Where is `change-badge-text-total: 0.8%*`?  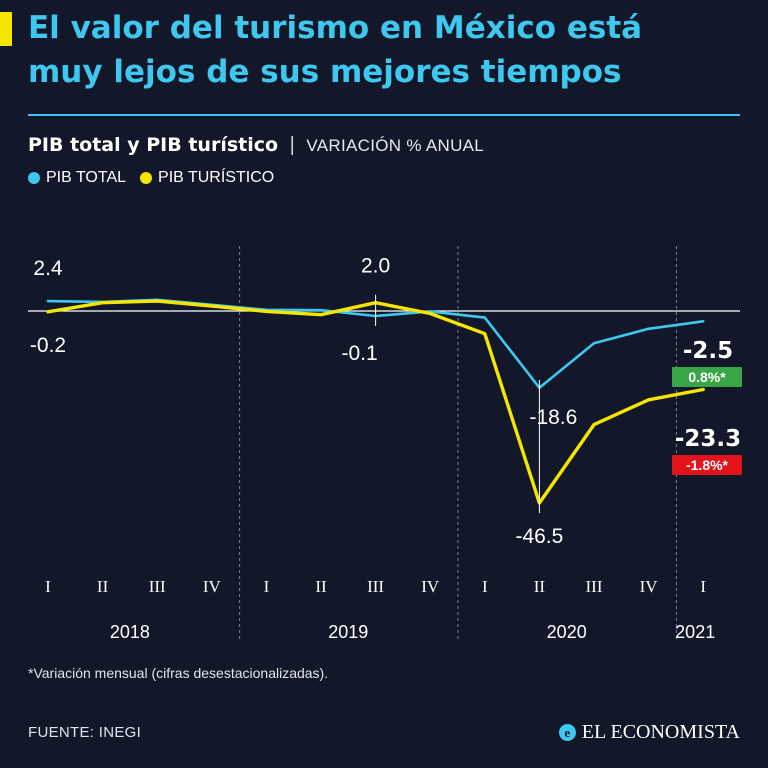 change-badge-text-total: 0.8%* is located at coordinates (707, 377).